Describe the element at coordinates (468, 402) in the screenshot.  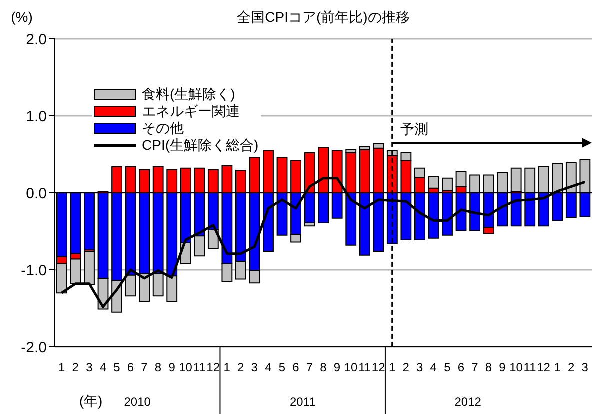
I see `text: 2012` at that location.